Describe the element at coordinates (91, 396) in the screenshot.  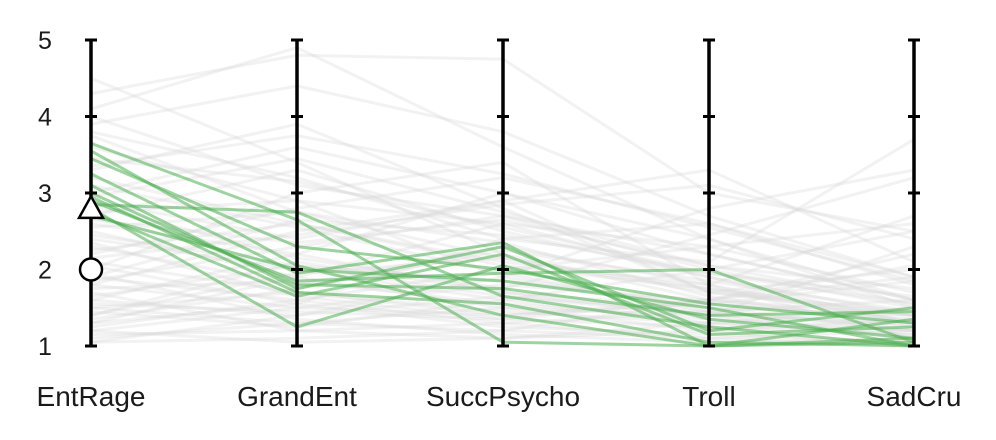
I see `axis-label-entrage: EntRage` at that location.